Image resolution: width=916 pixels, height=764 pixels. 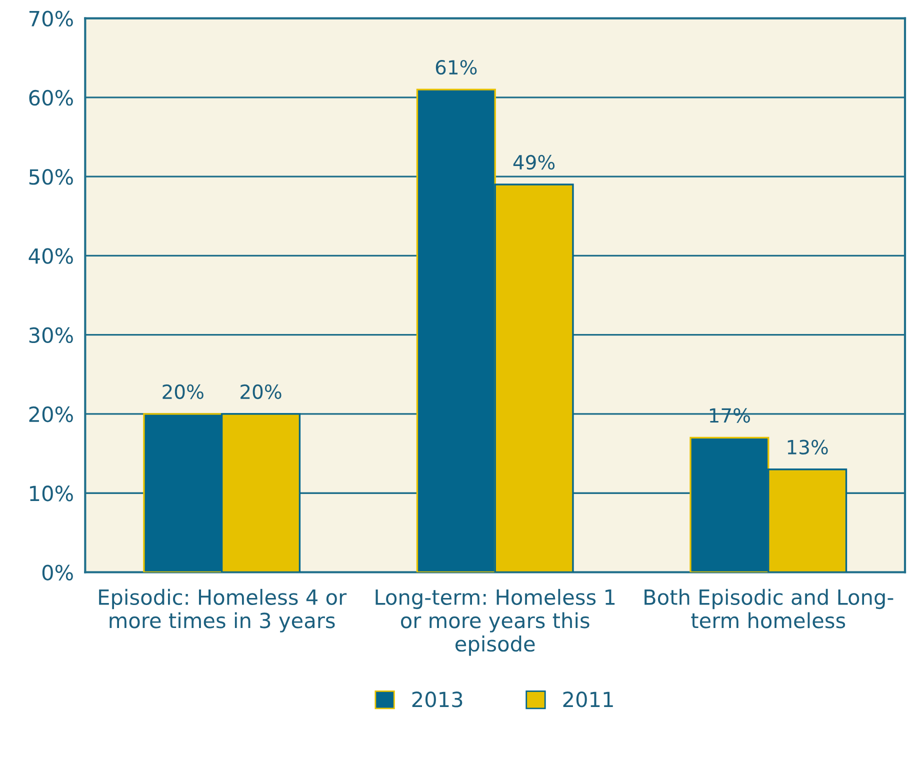 What do you see at coordinates (51, 98) in the screenshot?
I see `y-tick-label: 60%` at bounding box center [51, 98].